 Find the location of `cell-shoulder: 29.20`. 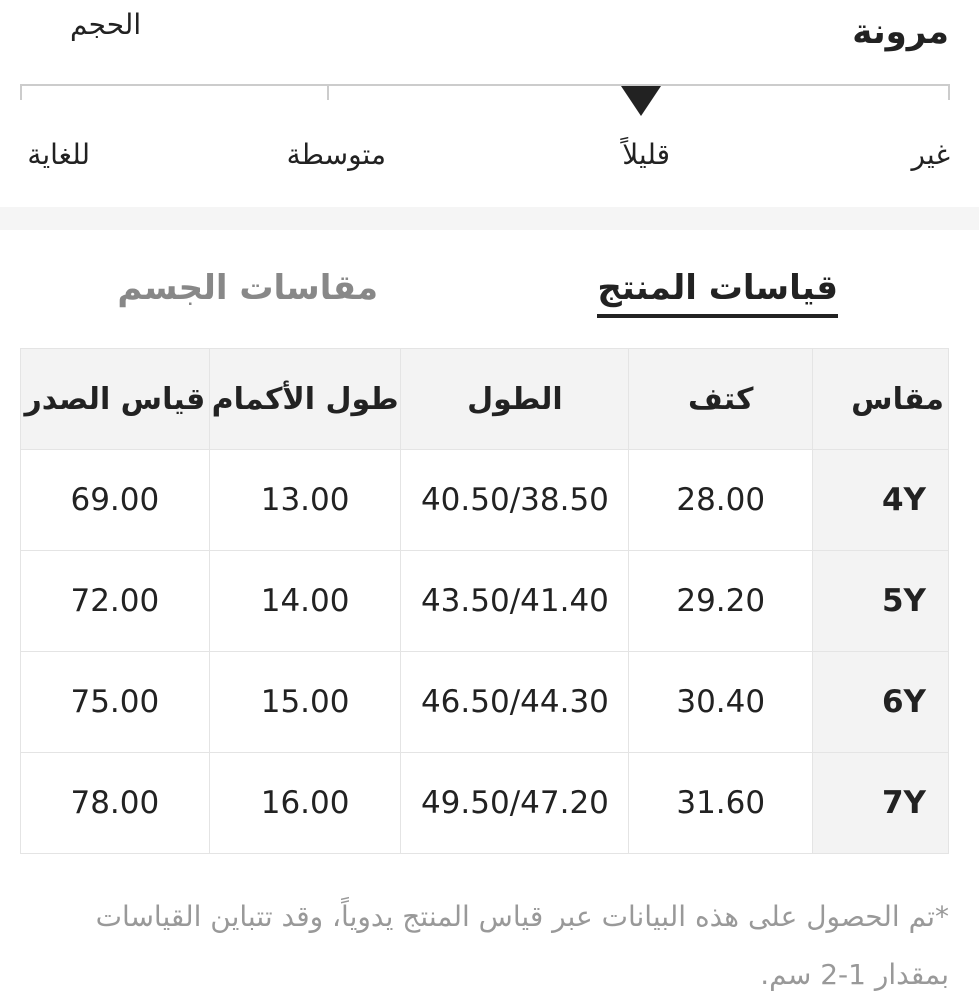

cell-shoulder: 29.20 is located at coordinates (721, 601).